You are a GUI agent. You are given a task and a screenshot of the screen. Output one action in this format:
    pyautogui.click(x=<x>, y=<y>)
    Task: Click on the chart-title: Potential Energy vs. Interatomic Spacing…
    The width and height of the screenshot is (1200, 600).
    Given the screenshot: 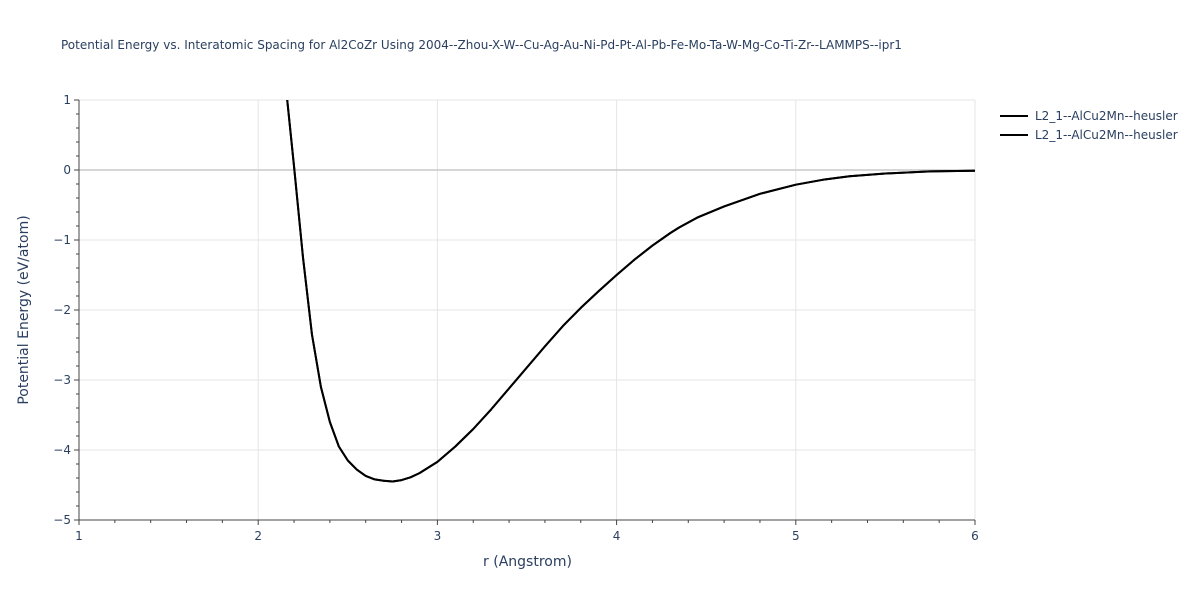 What is the action you would take?
    pyautogui.click(x=481, y=45)
    